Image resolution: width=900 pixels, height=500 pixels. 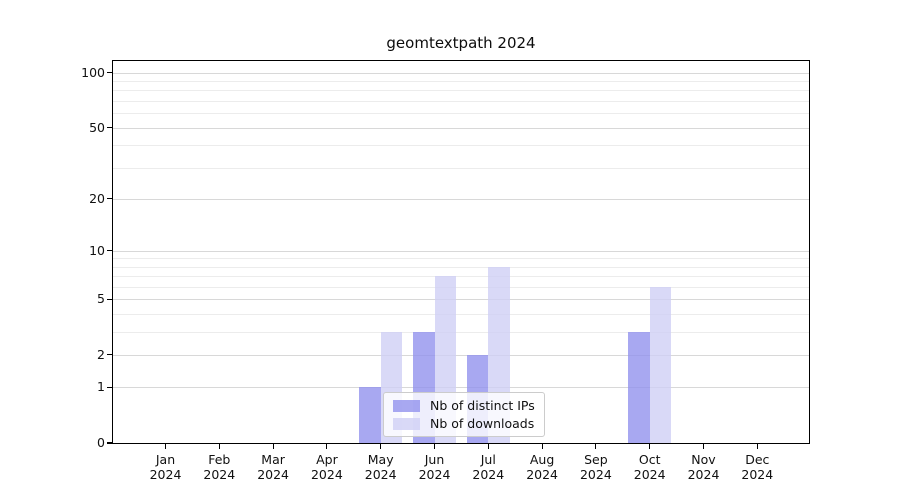 I want to click on y-tick-label: 10, so click(x=97, y=250).